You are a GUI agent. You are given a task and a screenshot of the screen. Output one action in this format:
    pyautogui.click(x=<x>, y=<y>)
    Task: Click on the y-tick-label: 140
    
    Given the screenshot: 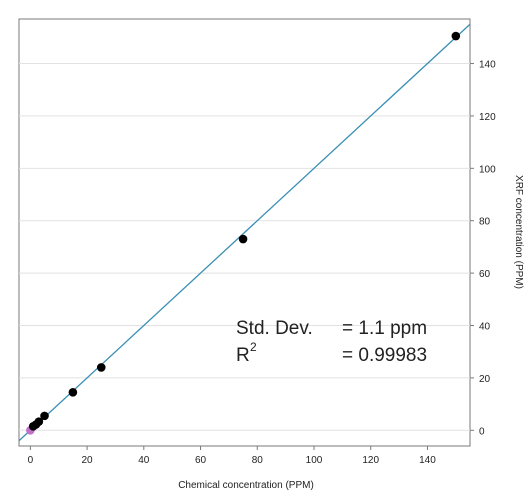 What is the action you would take?
    pyautogui.click(x=487, y=65)
    